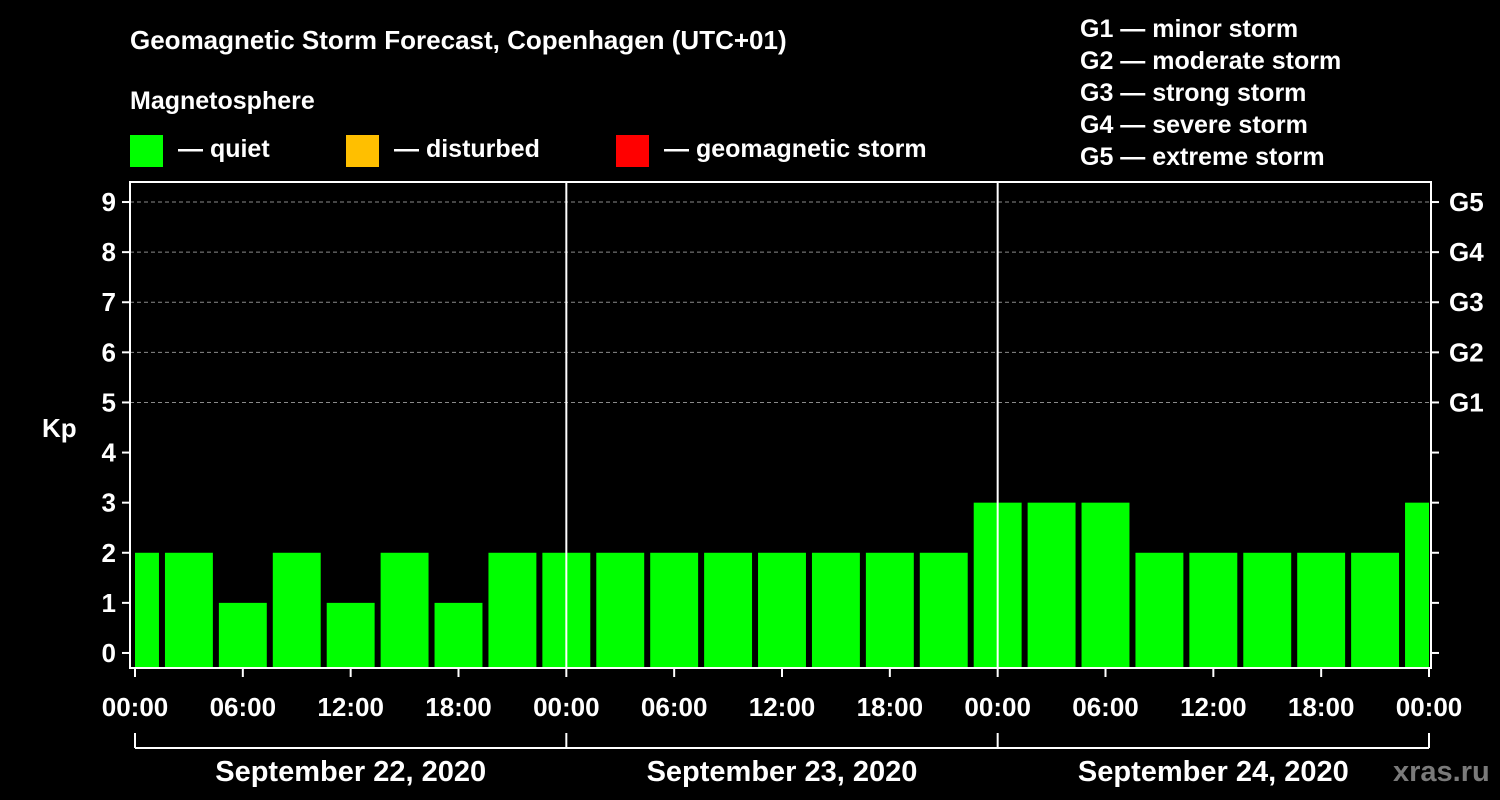  I want to click on legend-label-quiet: — quiet, so click(224, 149).